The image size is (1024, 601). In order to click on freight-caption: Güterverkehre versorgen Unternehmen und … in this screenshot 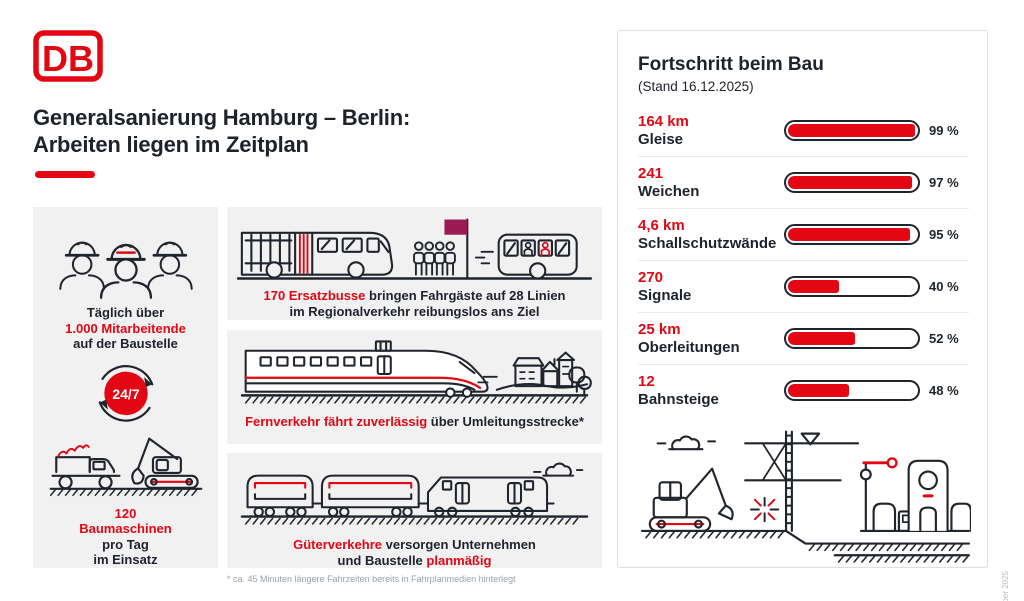, I will do `click(414, 552)`.